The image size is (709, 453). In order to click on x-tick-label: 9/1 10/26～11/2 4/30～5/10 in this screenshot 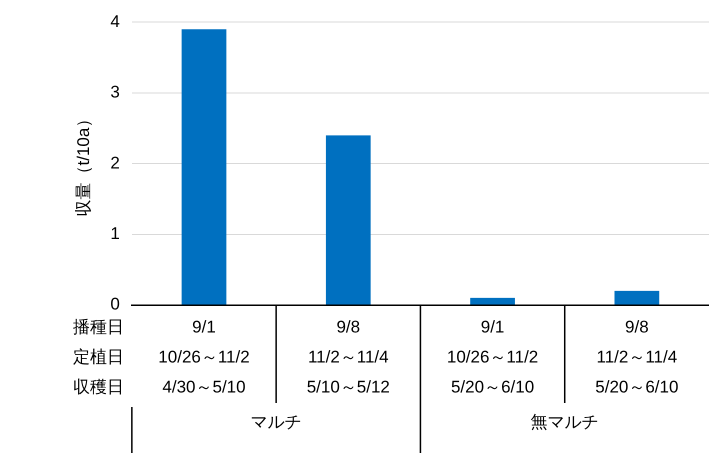, I will do `click(204, 357)`.